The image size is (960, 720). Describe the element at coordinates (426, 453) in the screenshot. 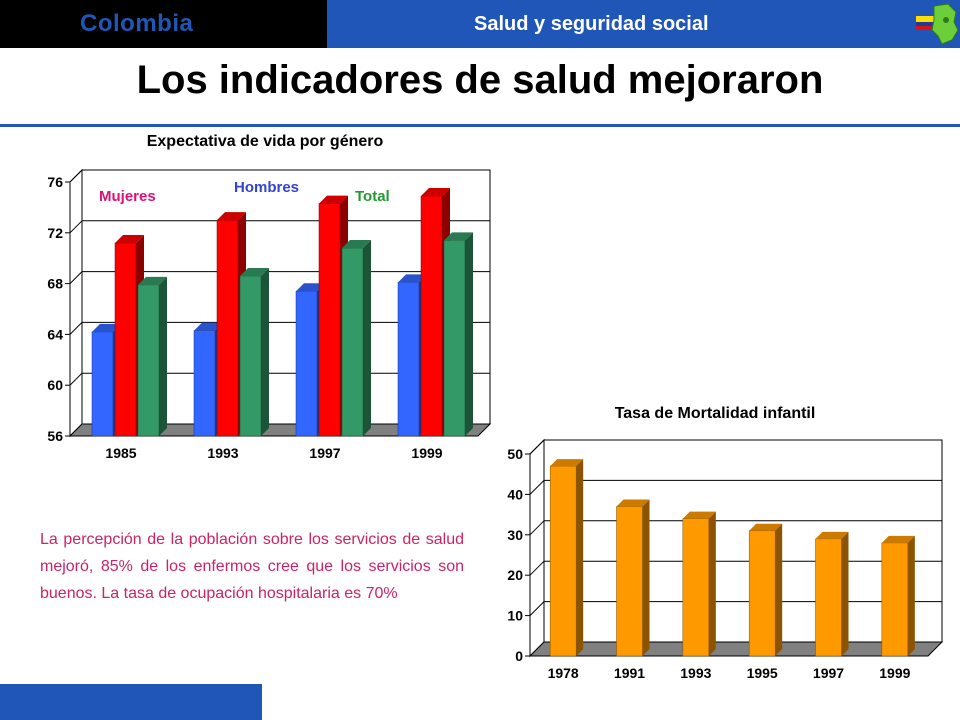

I see `chart1-xtick-label: 1999` at that location.